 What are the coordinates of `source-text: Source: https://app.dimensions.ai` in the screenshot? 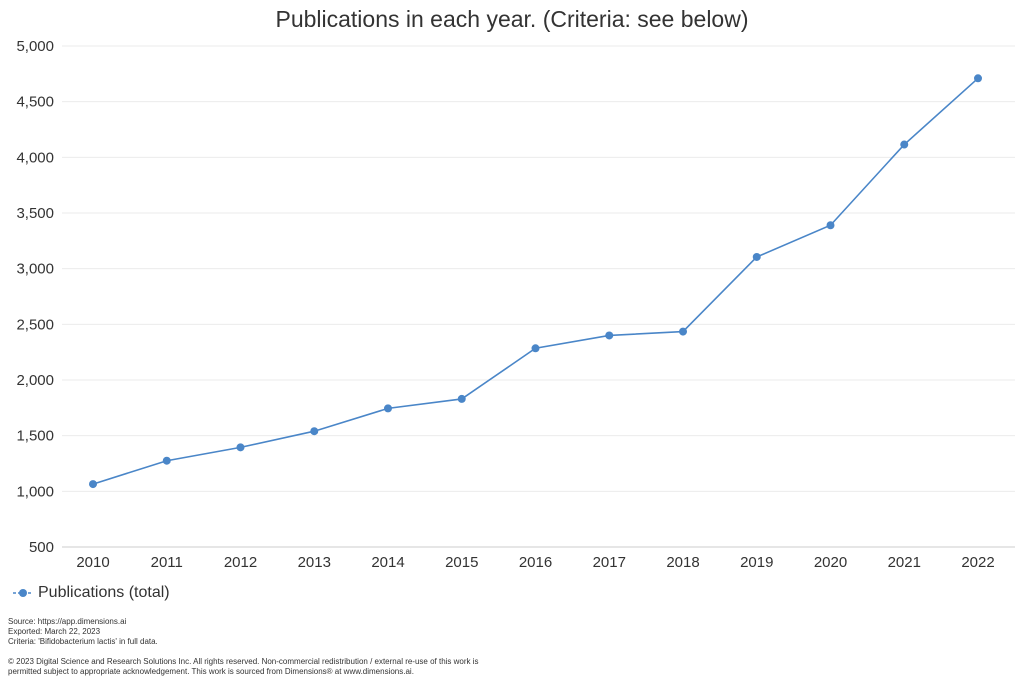 It's located at (67, 621).